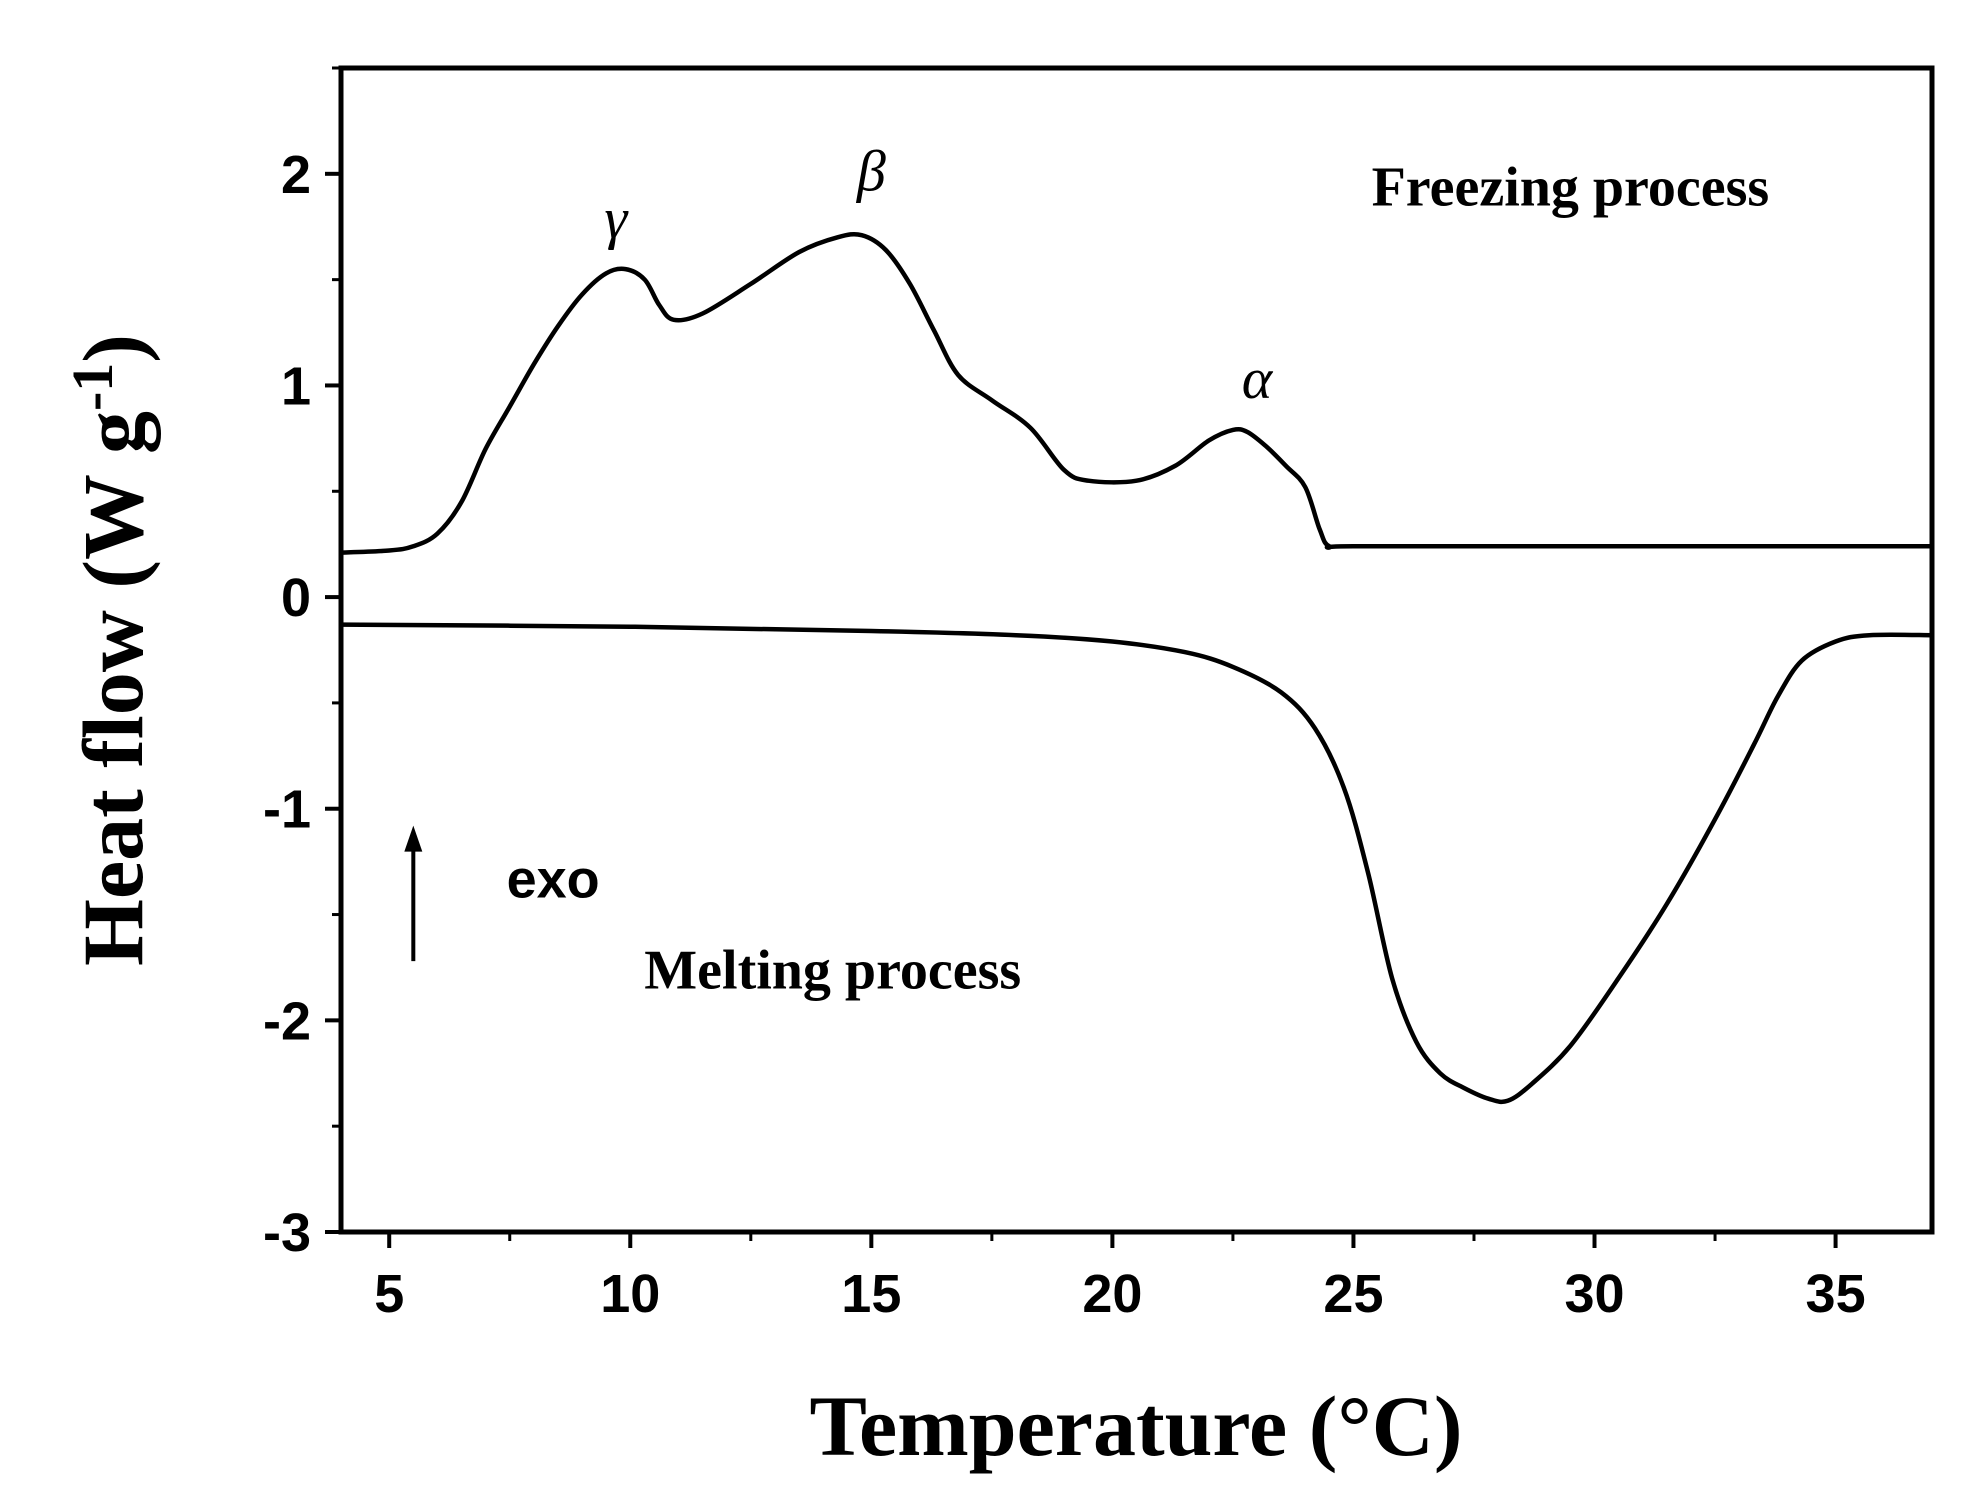 The image size is (1983, 1507). Describe the element at coordinates (630, 1294) in the screenshot. I see `x-tick-label-10: 10` at that location.